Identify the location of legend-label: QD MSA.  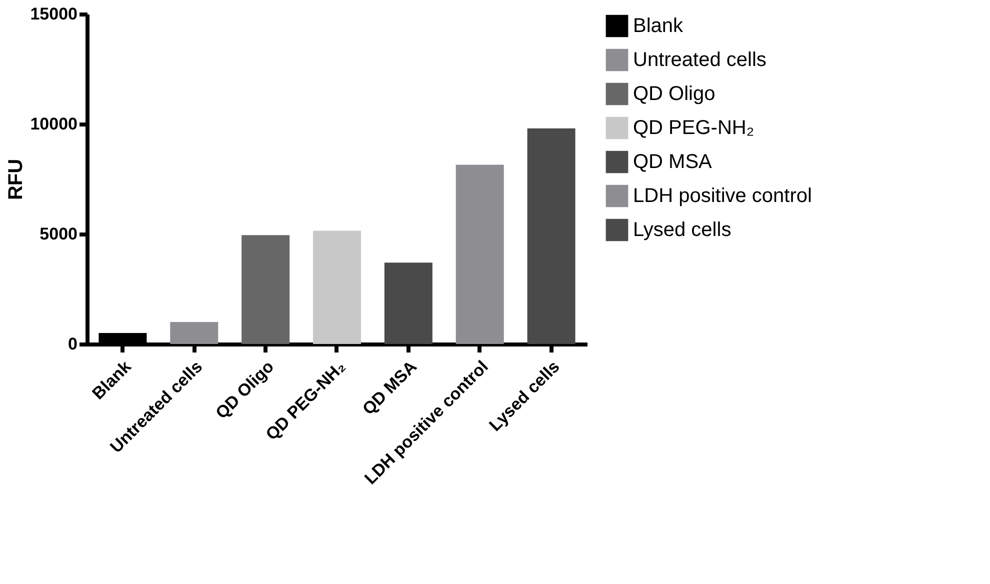
(673, 162).